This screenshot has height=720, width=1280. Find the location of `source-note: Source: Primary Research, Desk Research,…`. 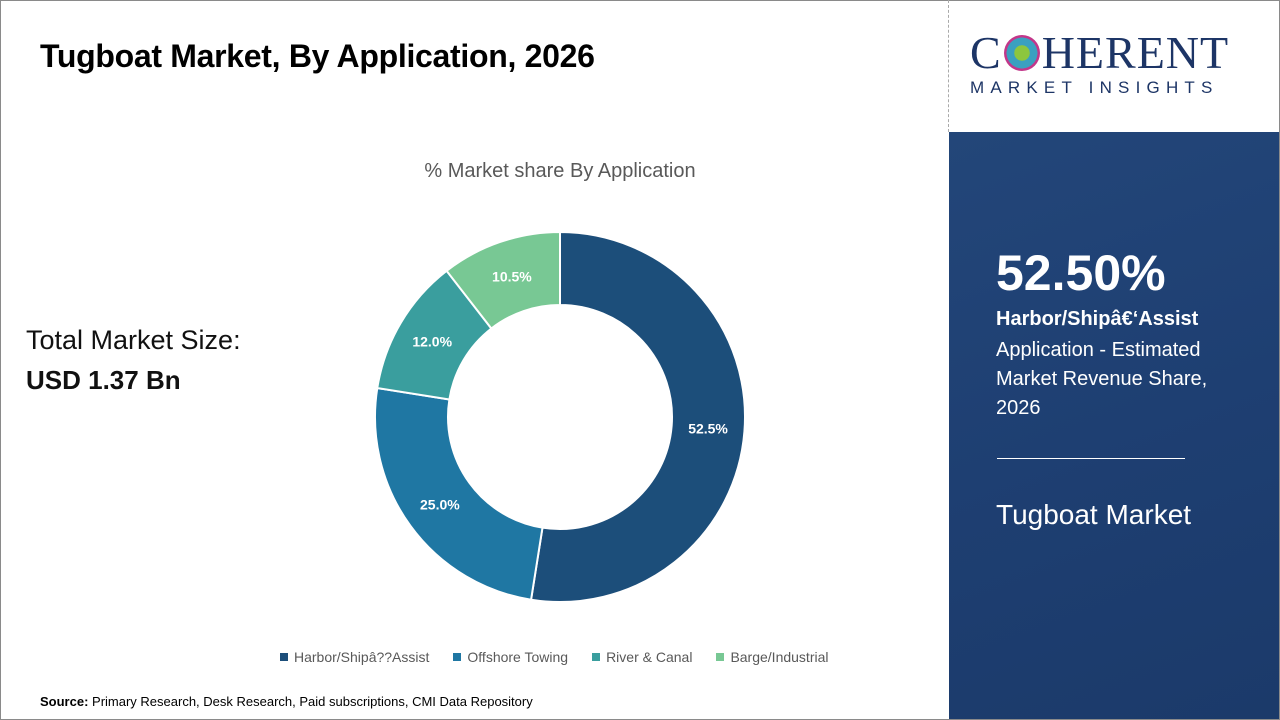

source-note: Source: Primary Research, Desk Research,… is located at coordinates (286, 701).